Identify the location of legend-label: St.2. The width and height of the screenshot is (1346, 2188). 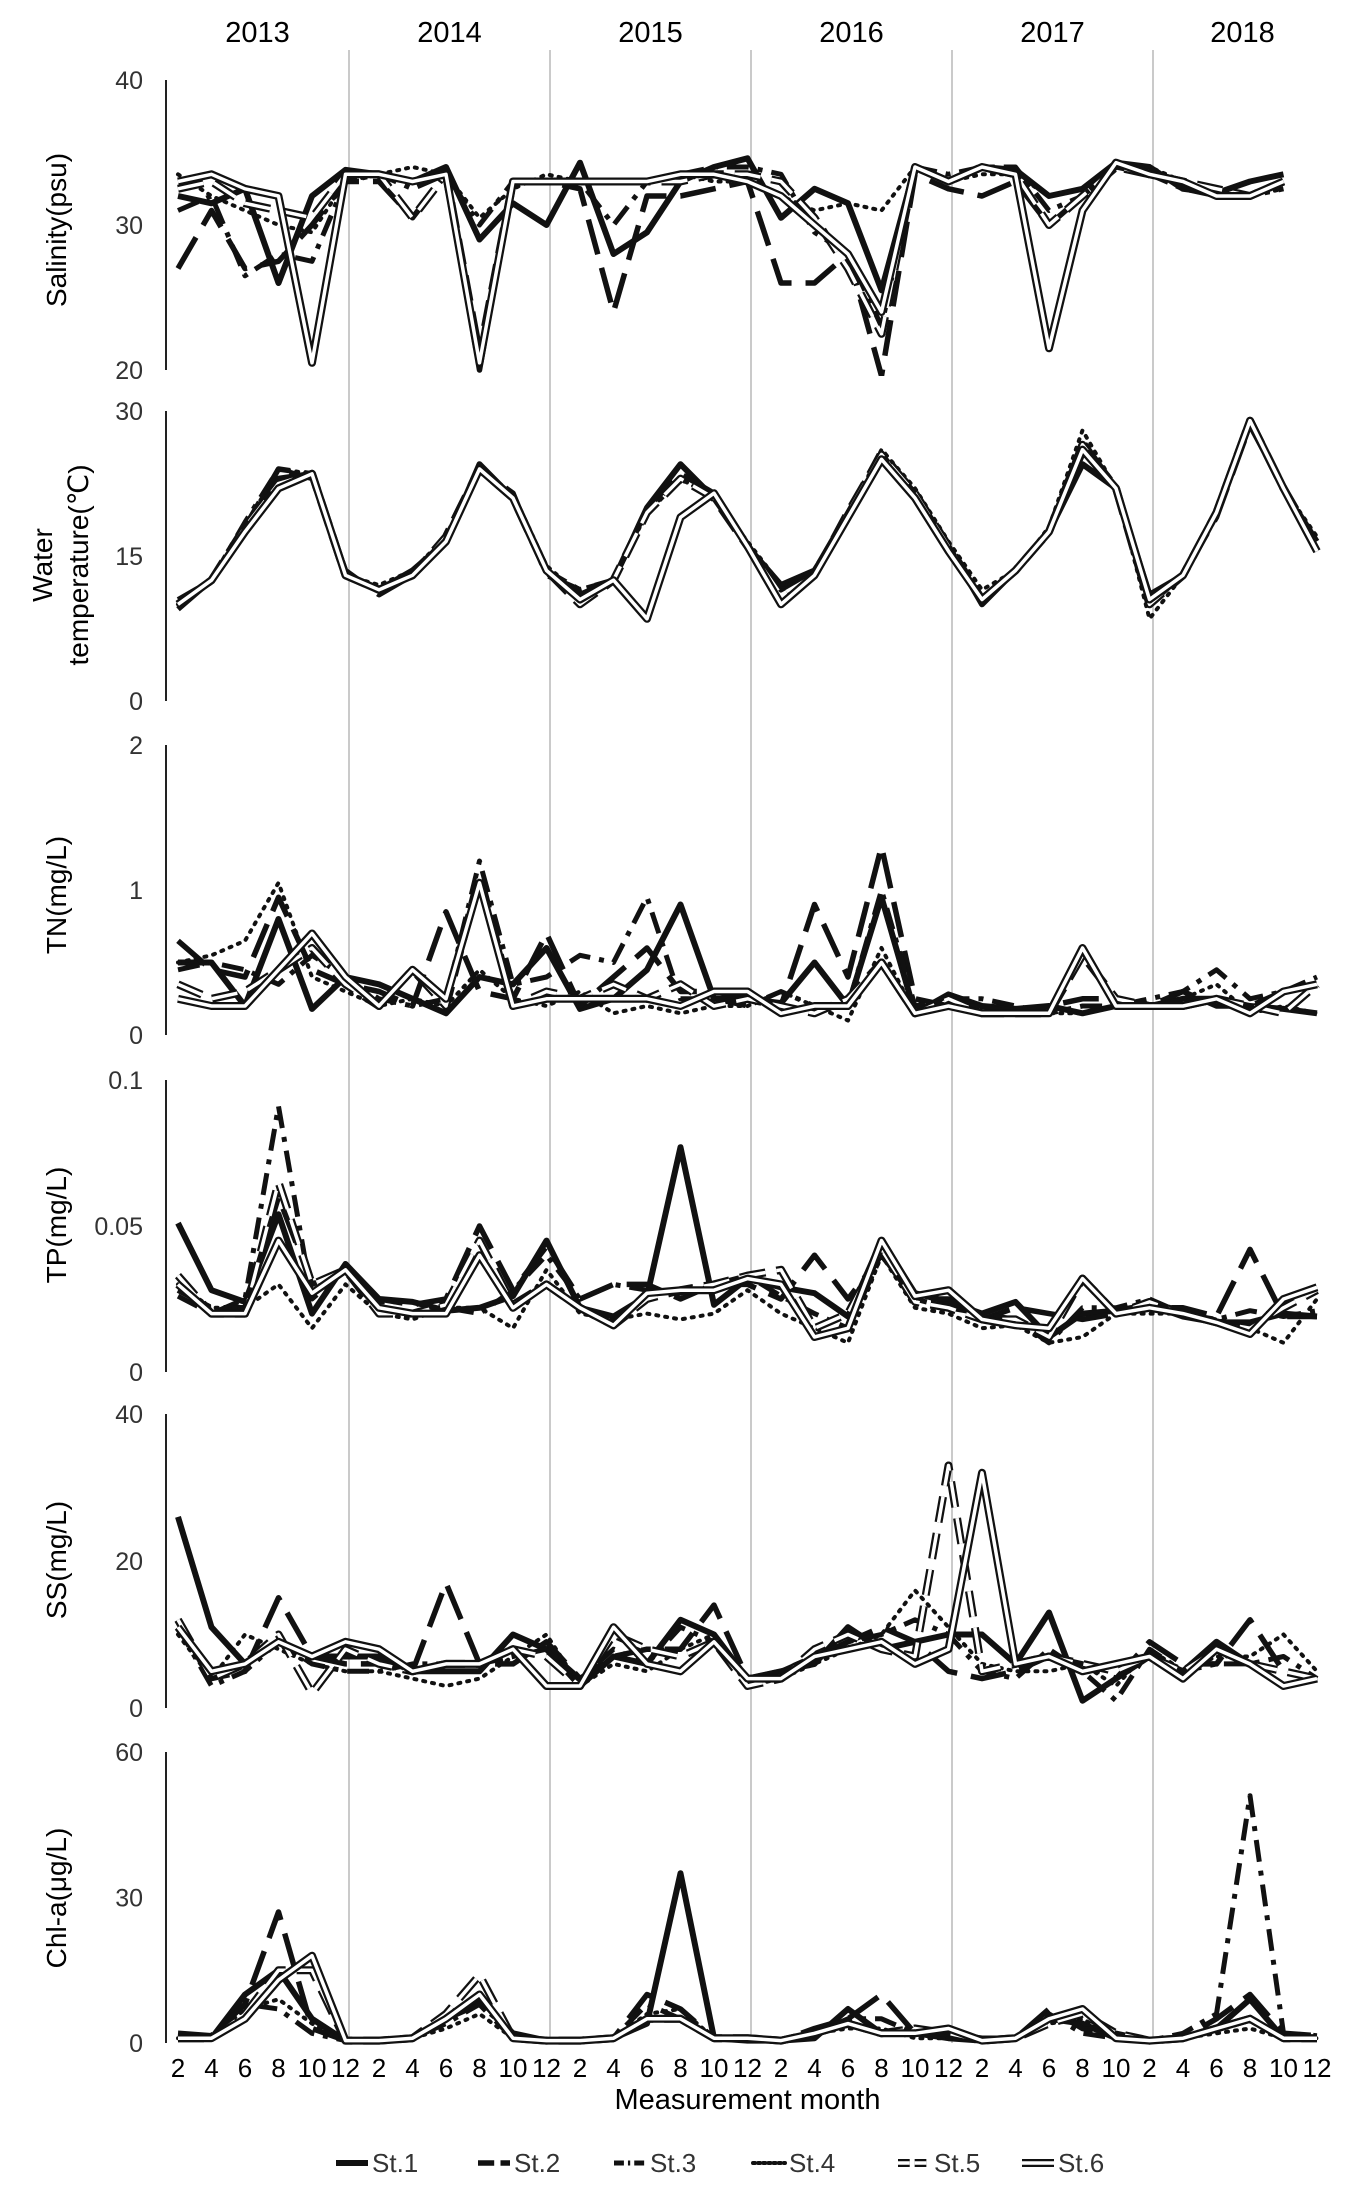
(537, 2163).